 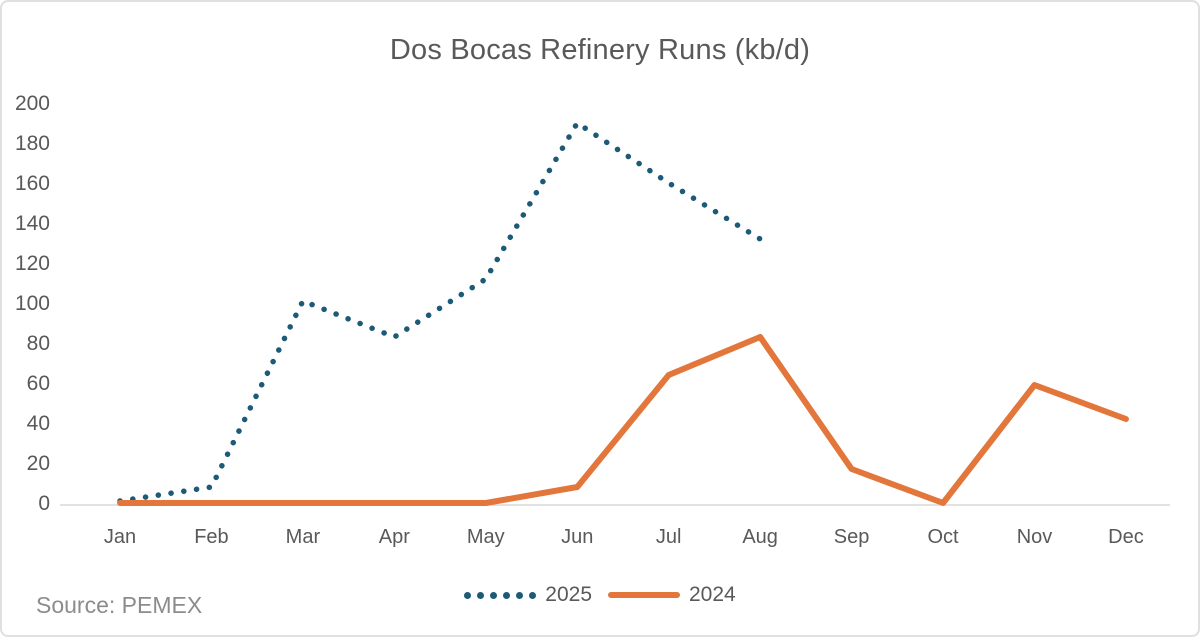 I want to click on legend-item-2025: 2025, so click(x=528, y=595).